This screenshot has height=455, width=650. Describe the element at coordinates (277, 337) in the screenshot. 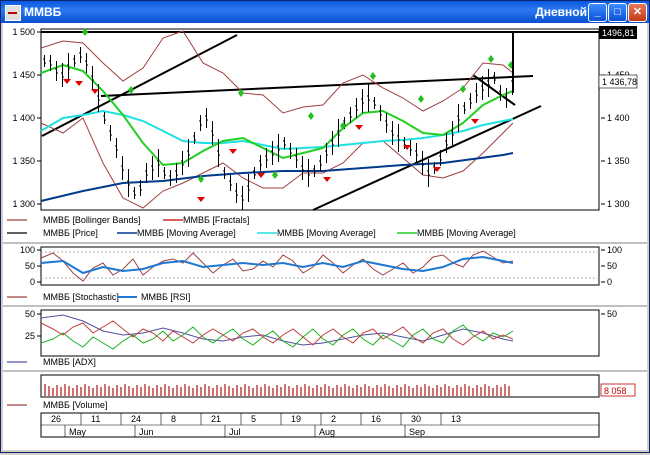

I see `adx-plus-di` at that location.